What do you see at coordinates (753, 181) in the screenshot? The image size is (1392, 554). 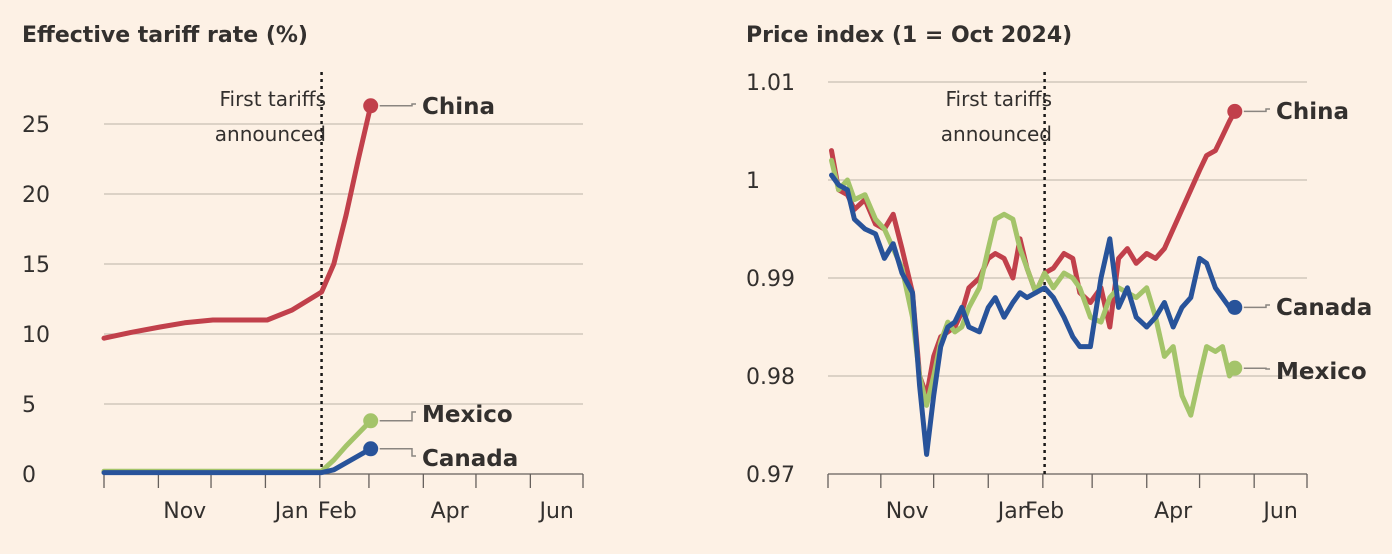 I see `y-tick-label: 1` at bounding box center [753, 181].